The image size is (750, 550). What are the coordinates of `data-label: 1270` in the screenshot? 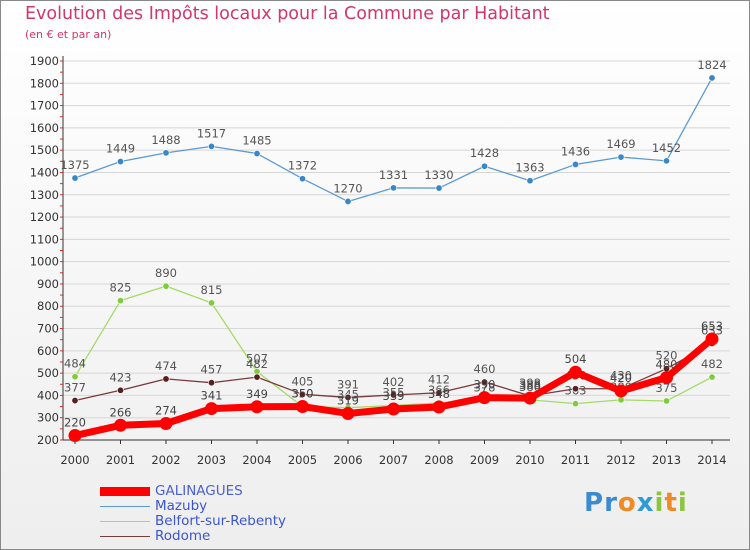 It's located at (347, 188).